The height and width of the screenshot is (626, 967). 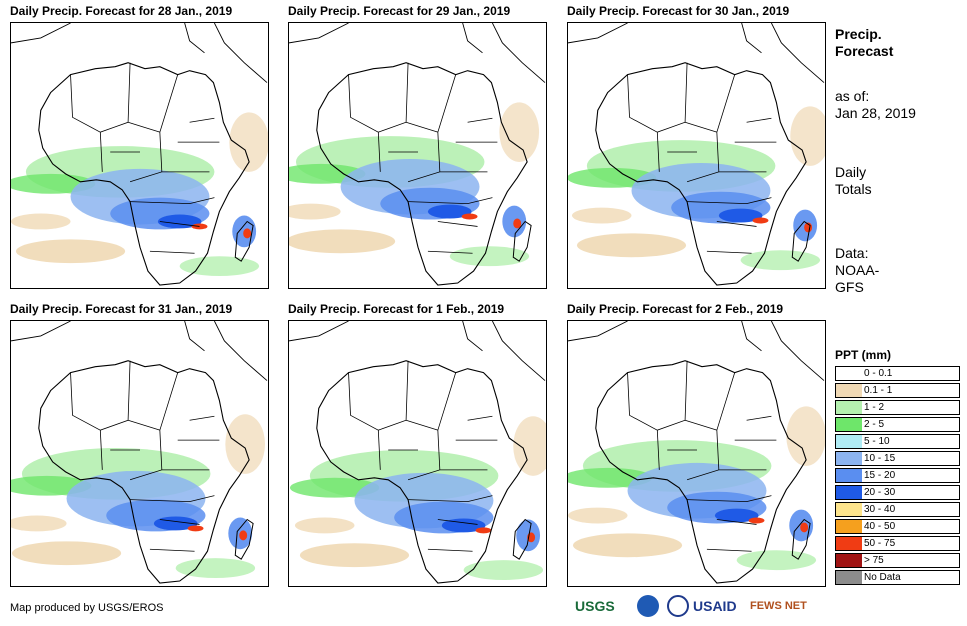 What do you see at coordinates (878, 373) in the screenshot?
I see `legend-label: 0 - 0.1` at bounding box center [878, 373].